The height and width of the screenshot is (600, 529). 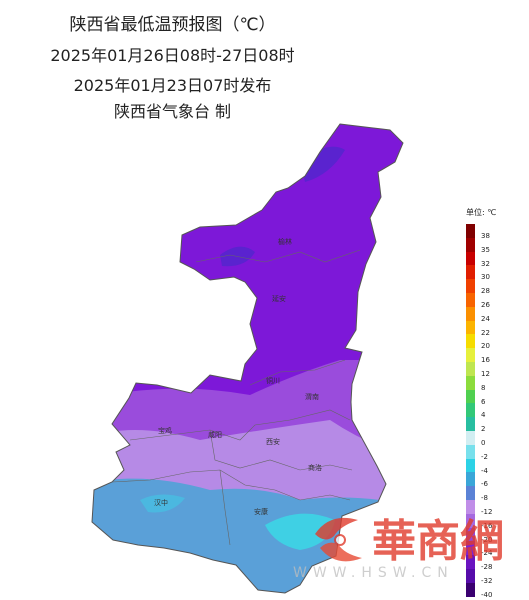 I want to click on issuer: 陕西省气象台 制, so click(x=172, y=111).